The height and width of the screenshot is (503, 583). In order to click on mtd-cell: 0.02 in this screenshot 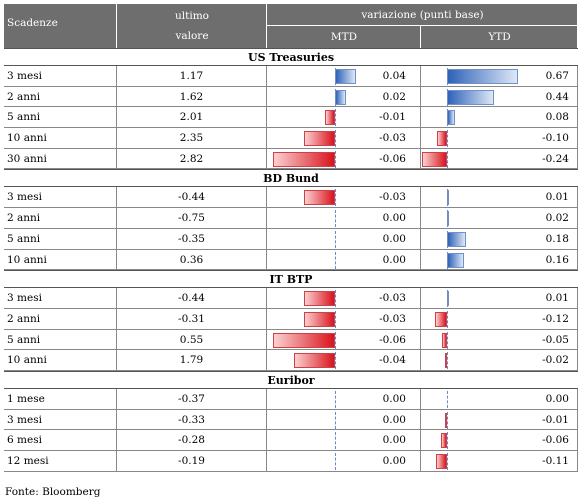, I will do `click(344, 96)`.